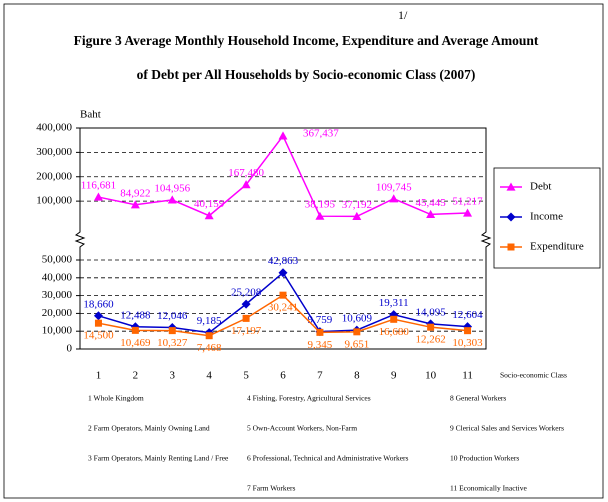 The image size is (608, 502). Describe the element at coordinates (135, 315) in the screenshot. I see `data-label: 12,488` at that location.